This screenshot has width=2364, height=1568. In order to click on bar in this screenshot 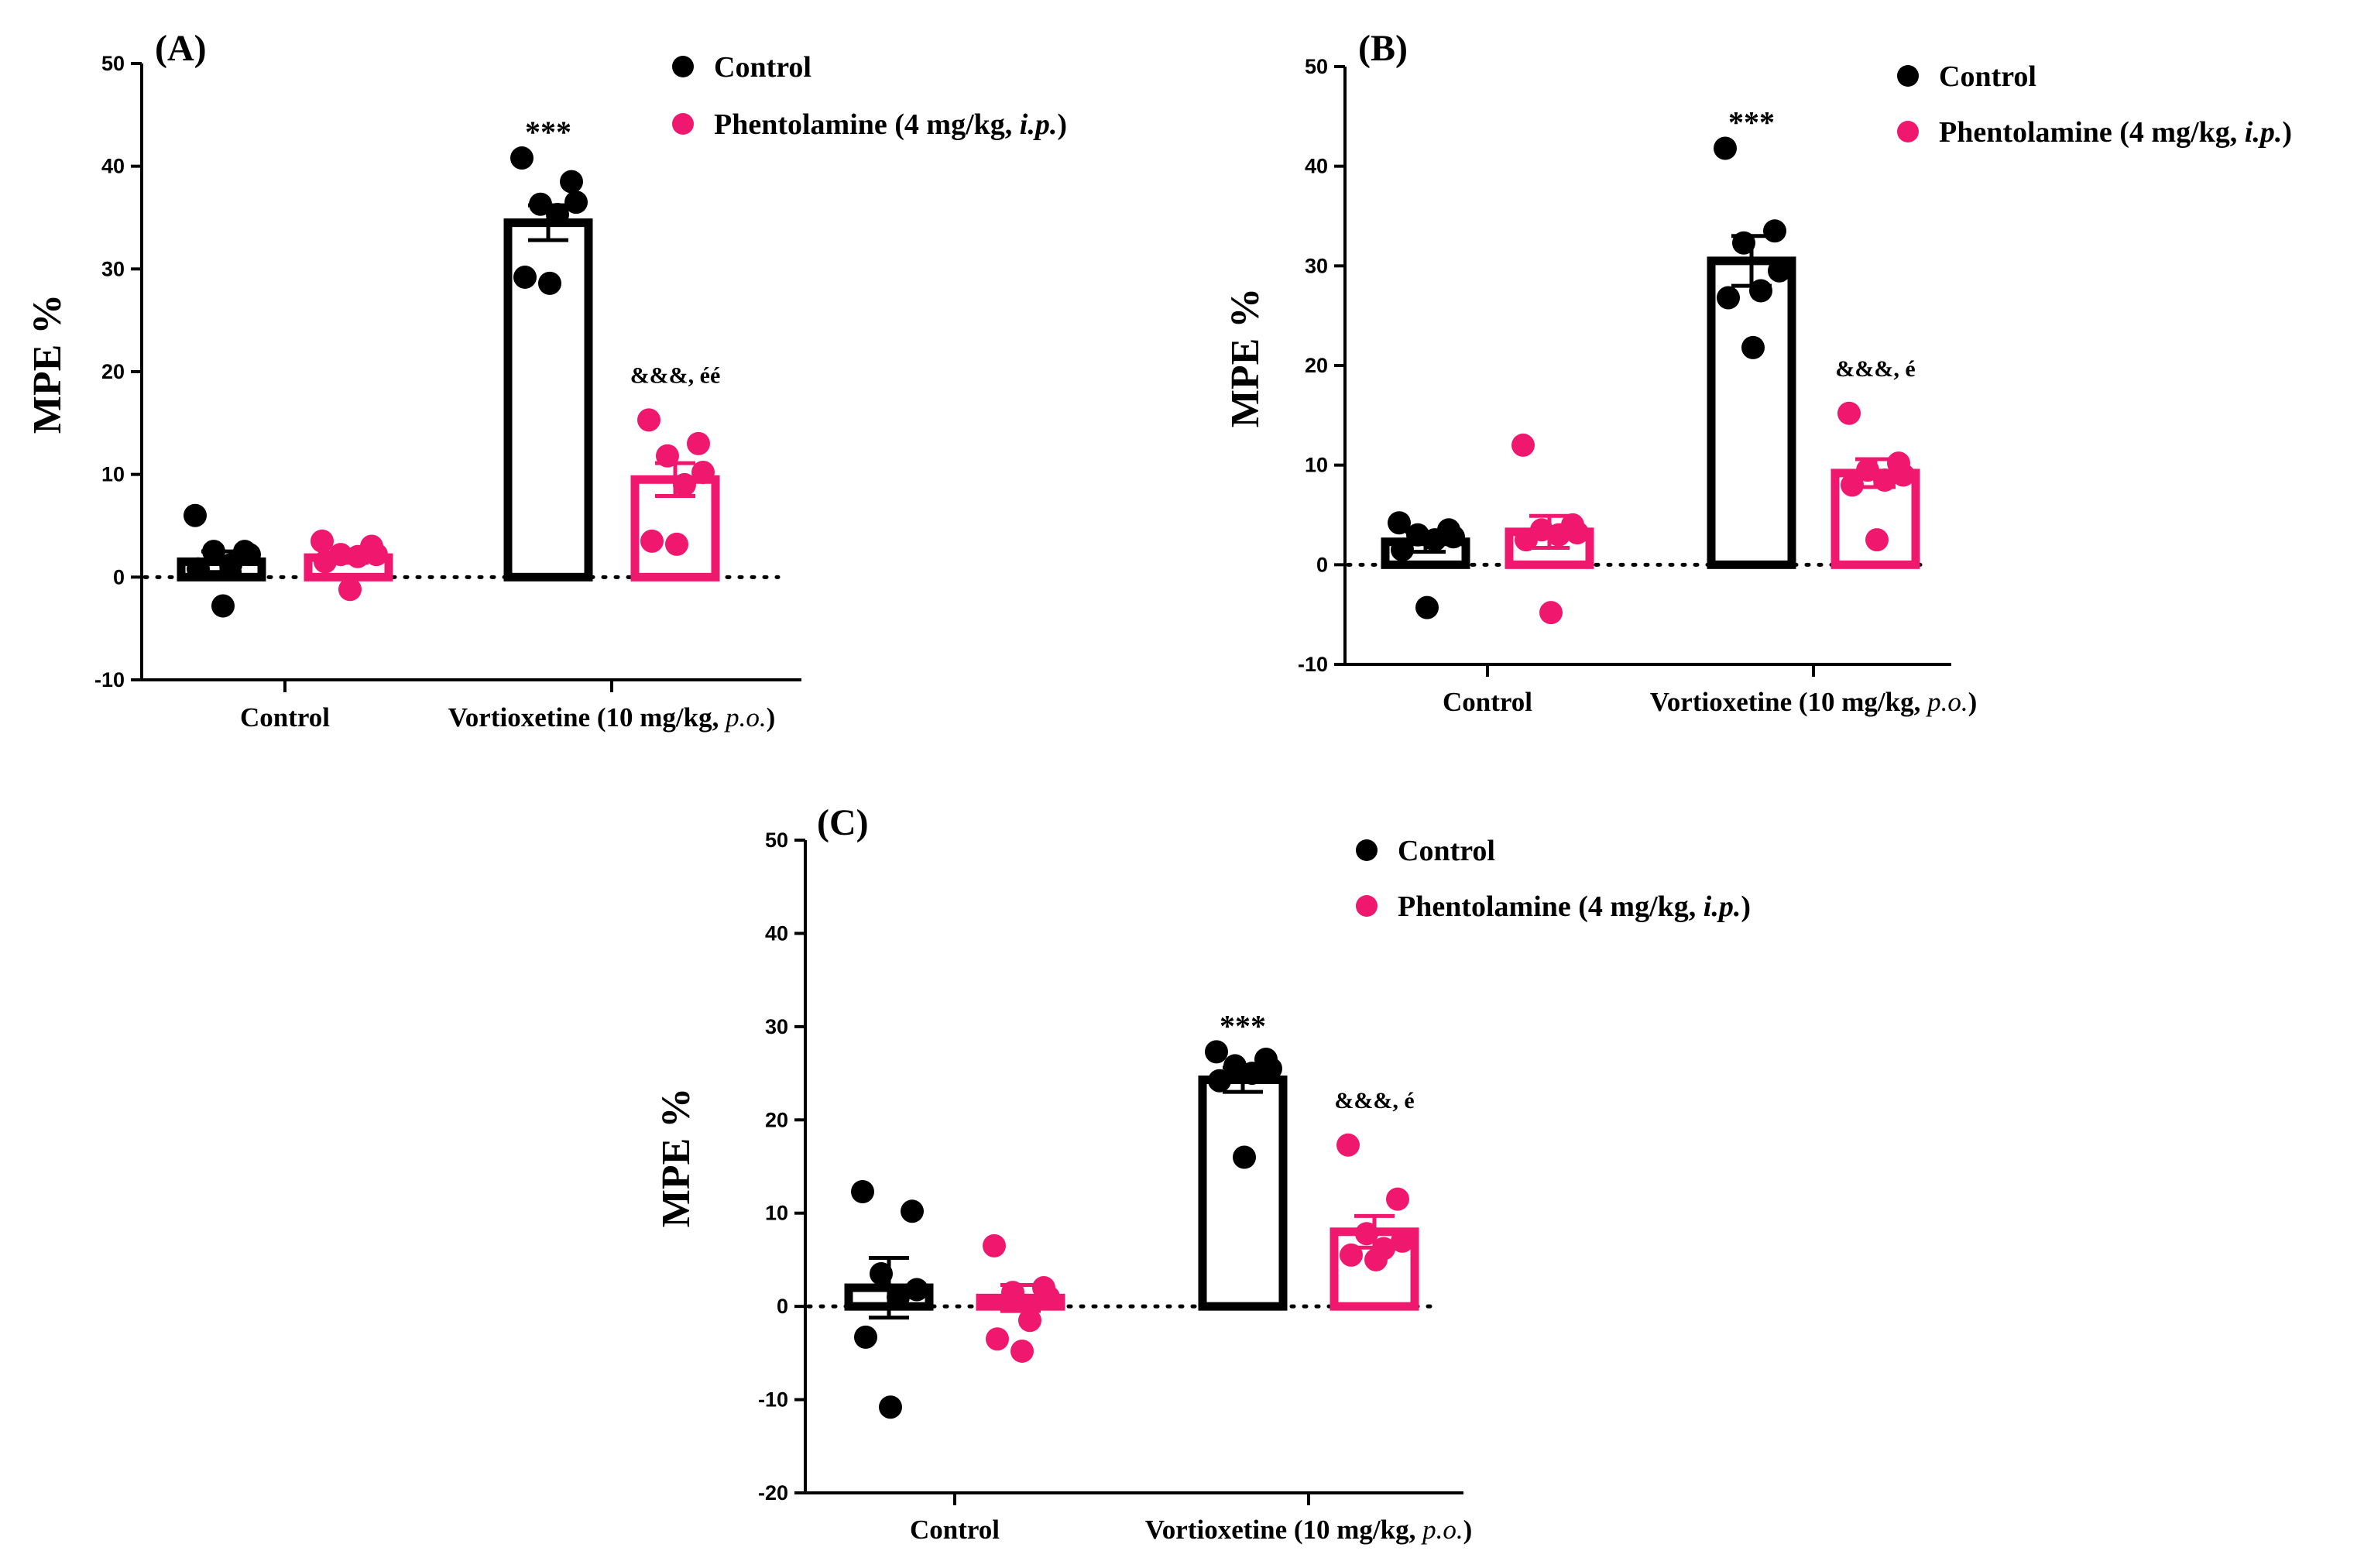, I will do `click(1243, 1193)`.